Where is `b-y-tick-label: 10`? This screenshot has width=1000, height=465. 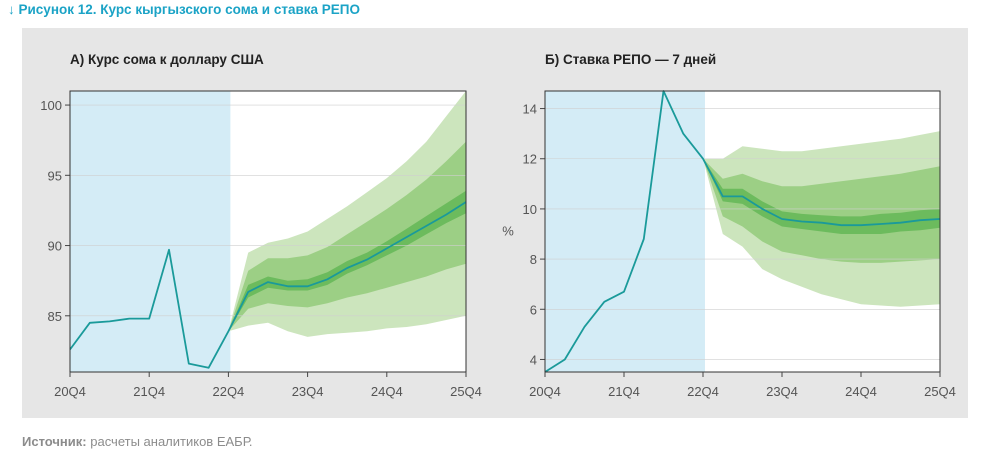
b-y-tick-label: 10 is located at coordinates (530, 209).